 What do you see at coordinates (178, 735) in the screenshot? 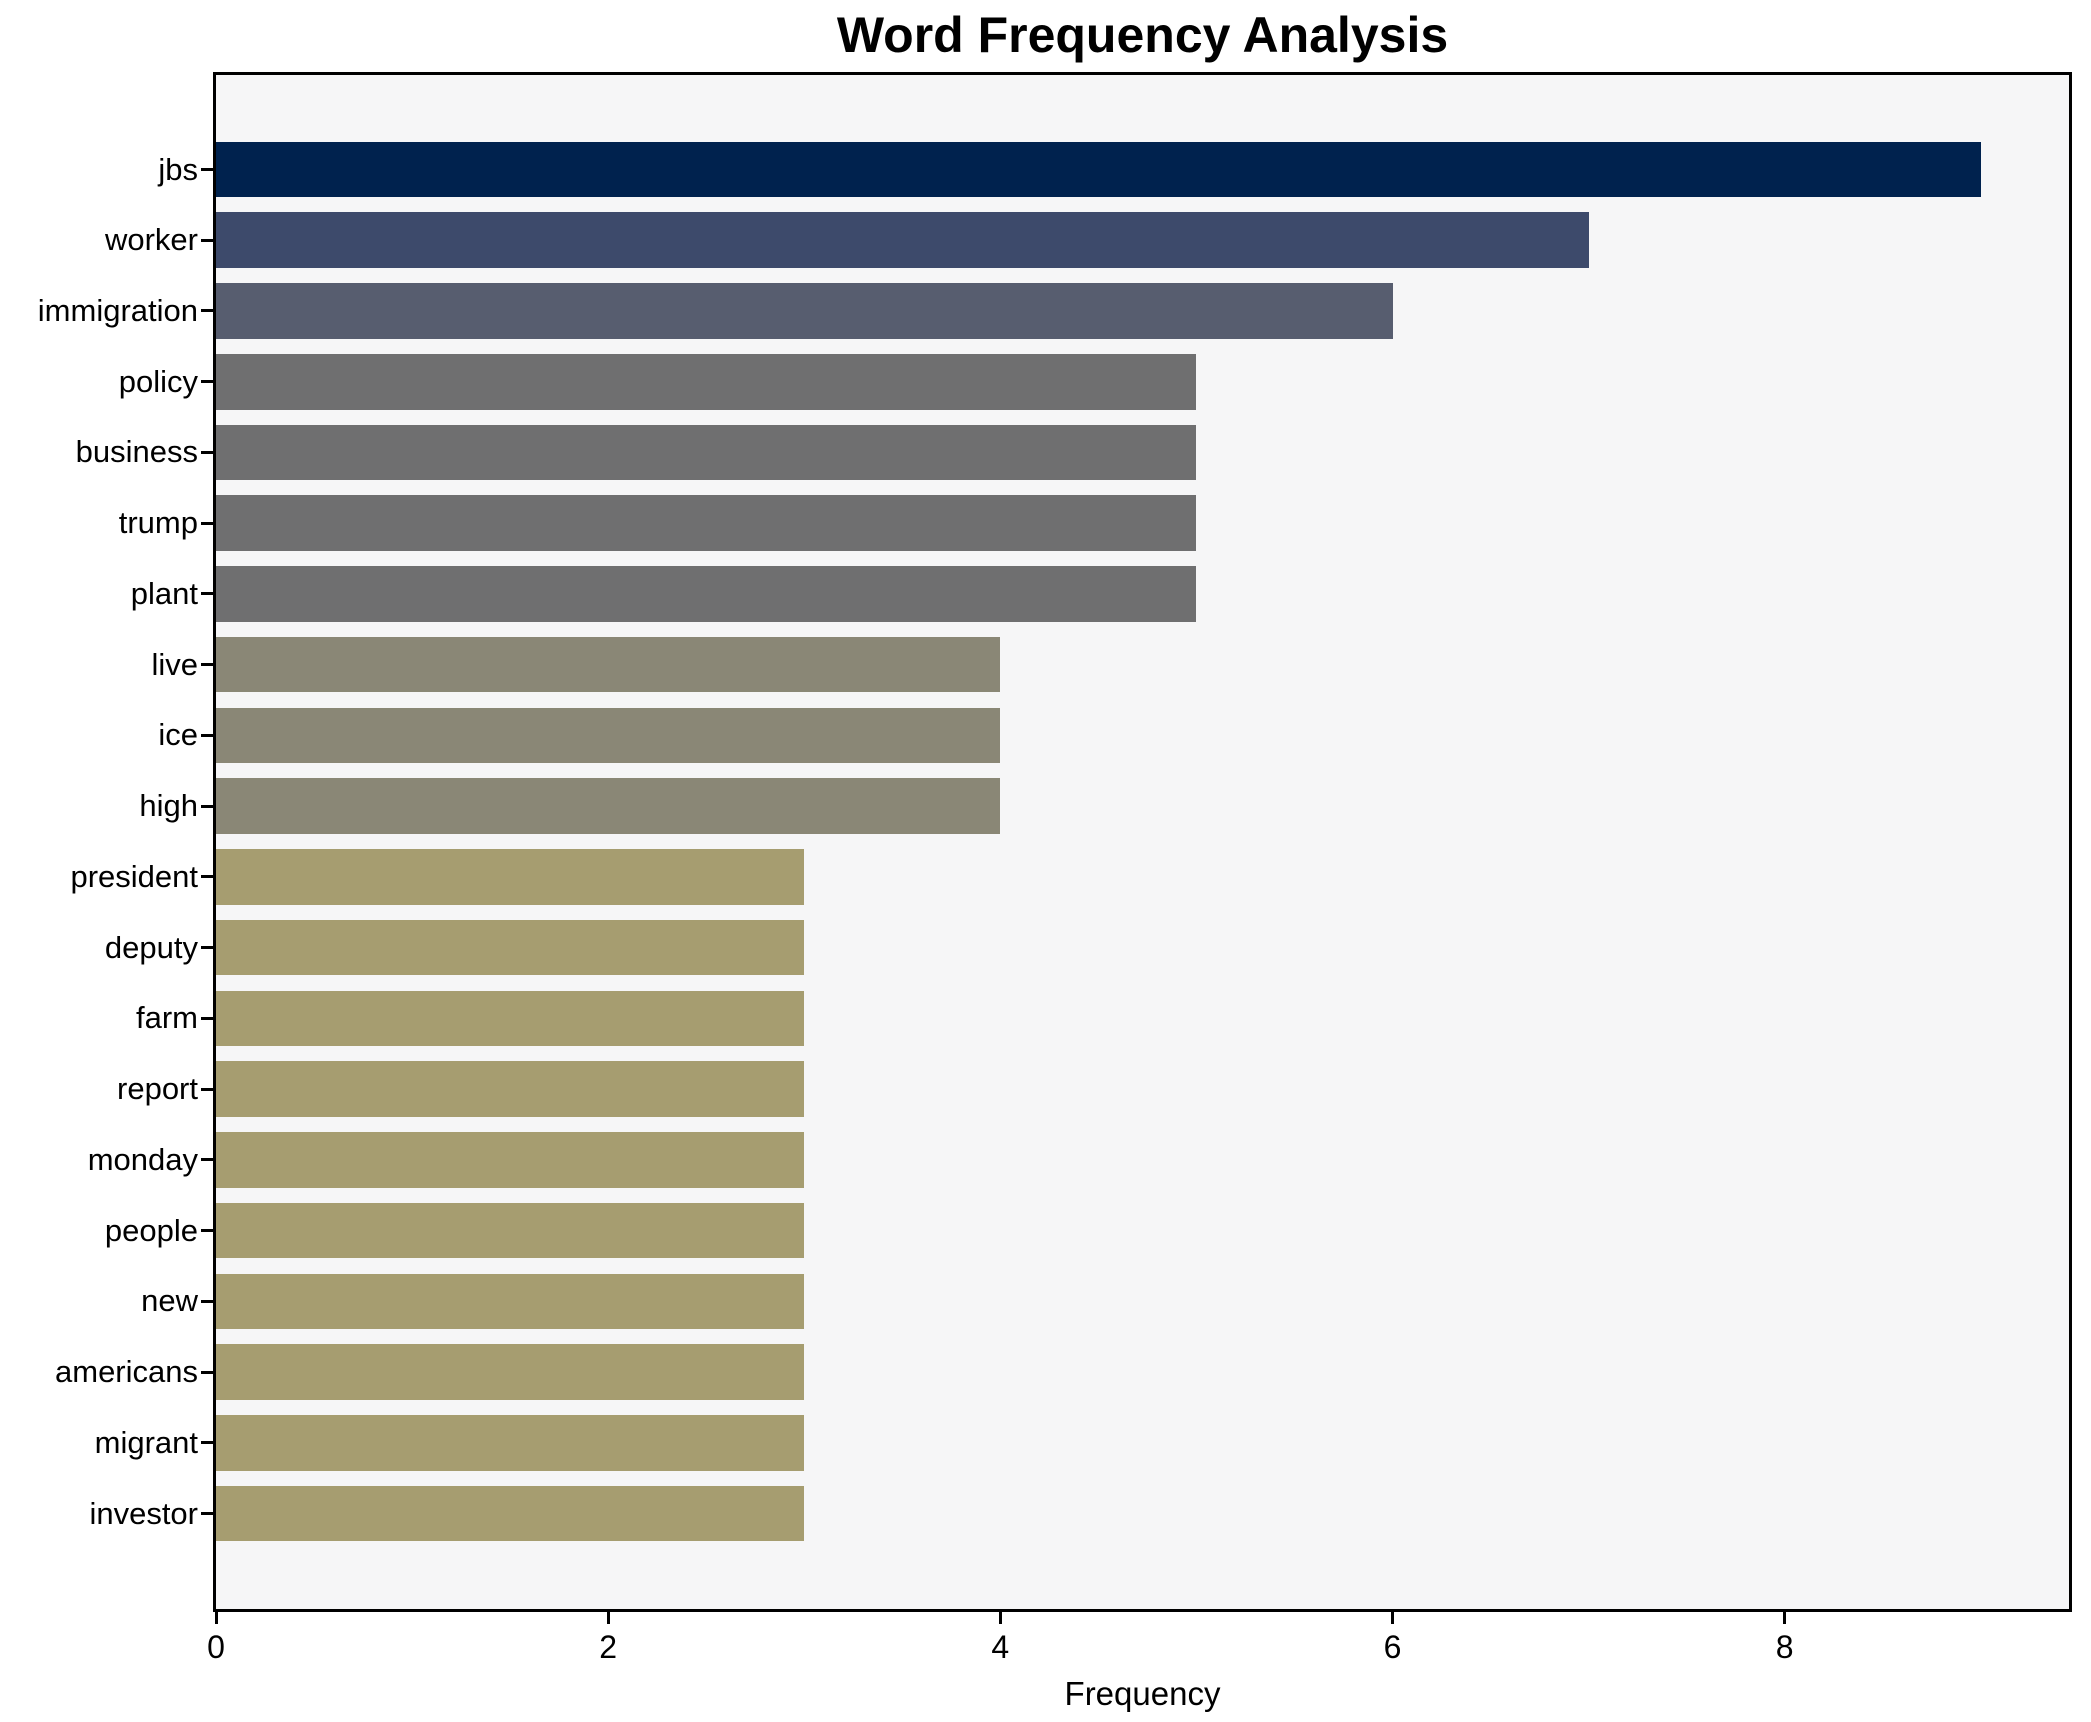
I see `y-tick-label: ice` at bounding box center [178, 735].